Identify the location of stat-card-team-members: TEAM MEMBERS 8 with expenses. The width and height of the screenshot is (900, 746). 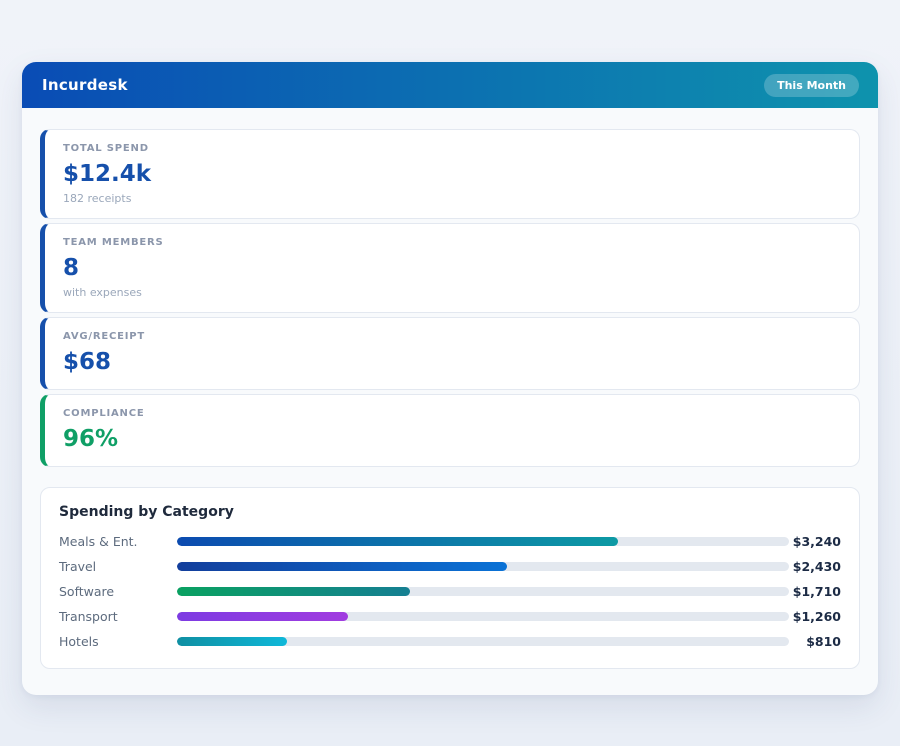
(450, 268).